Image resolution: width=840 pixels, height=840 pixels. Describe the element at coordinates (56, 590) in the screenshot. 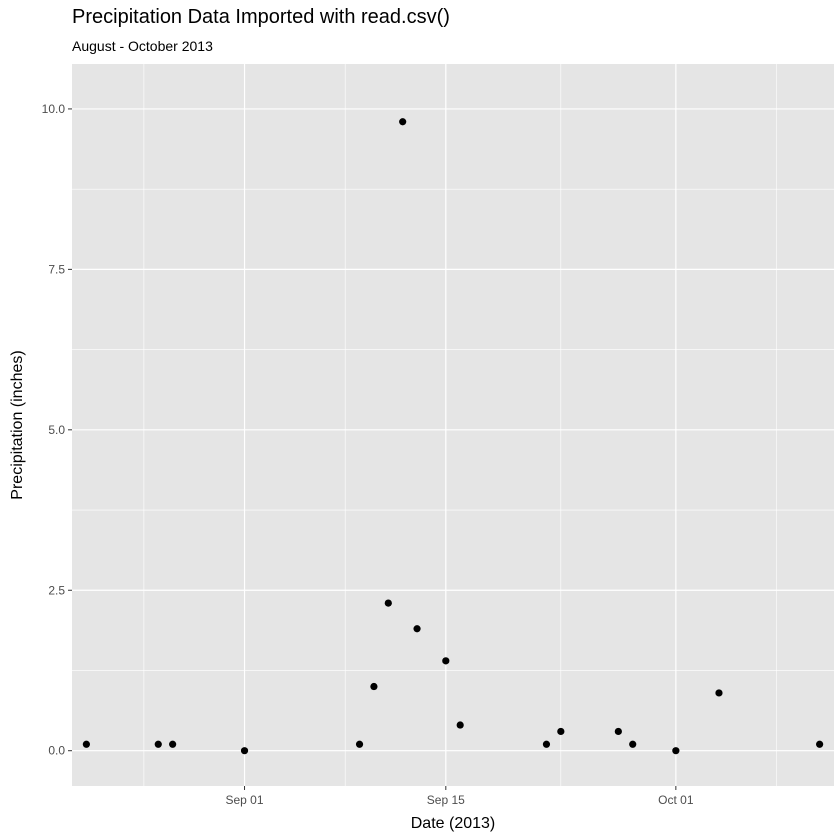

I see `y-tick-label: 2.5` at that location.